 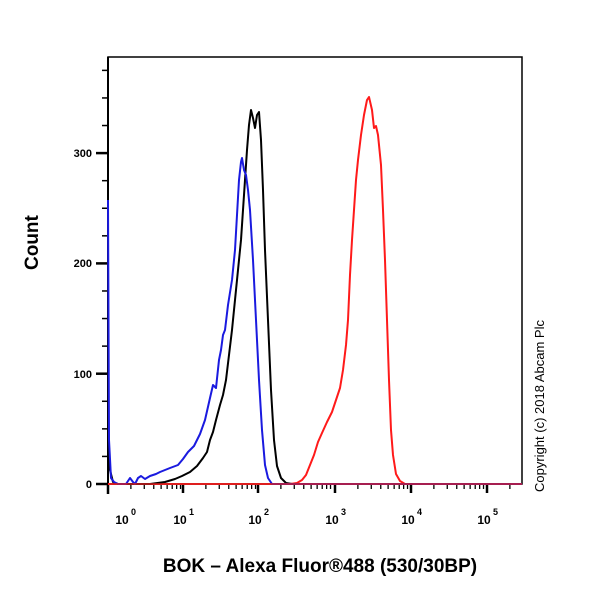 I want to click on x-tick-label: 10³, so click(x=335, y=517).